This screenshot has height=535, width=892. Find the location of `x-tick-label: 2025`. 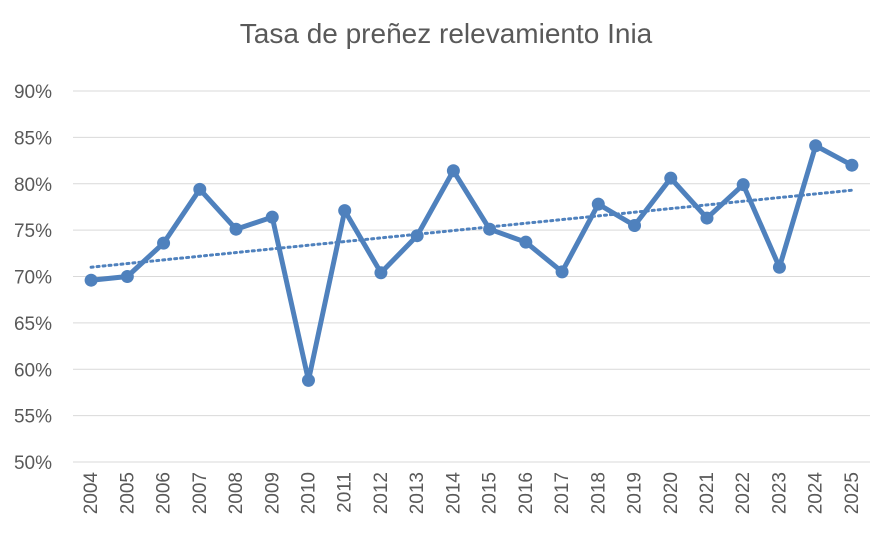

x-tick-label: 2025 is located at coordinates (852, 493).